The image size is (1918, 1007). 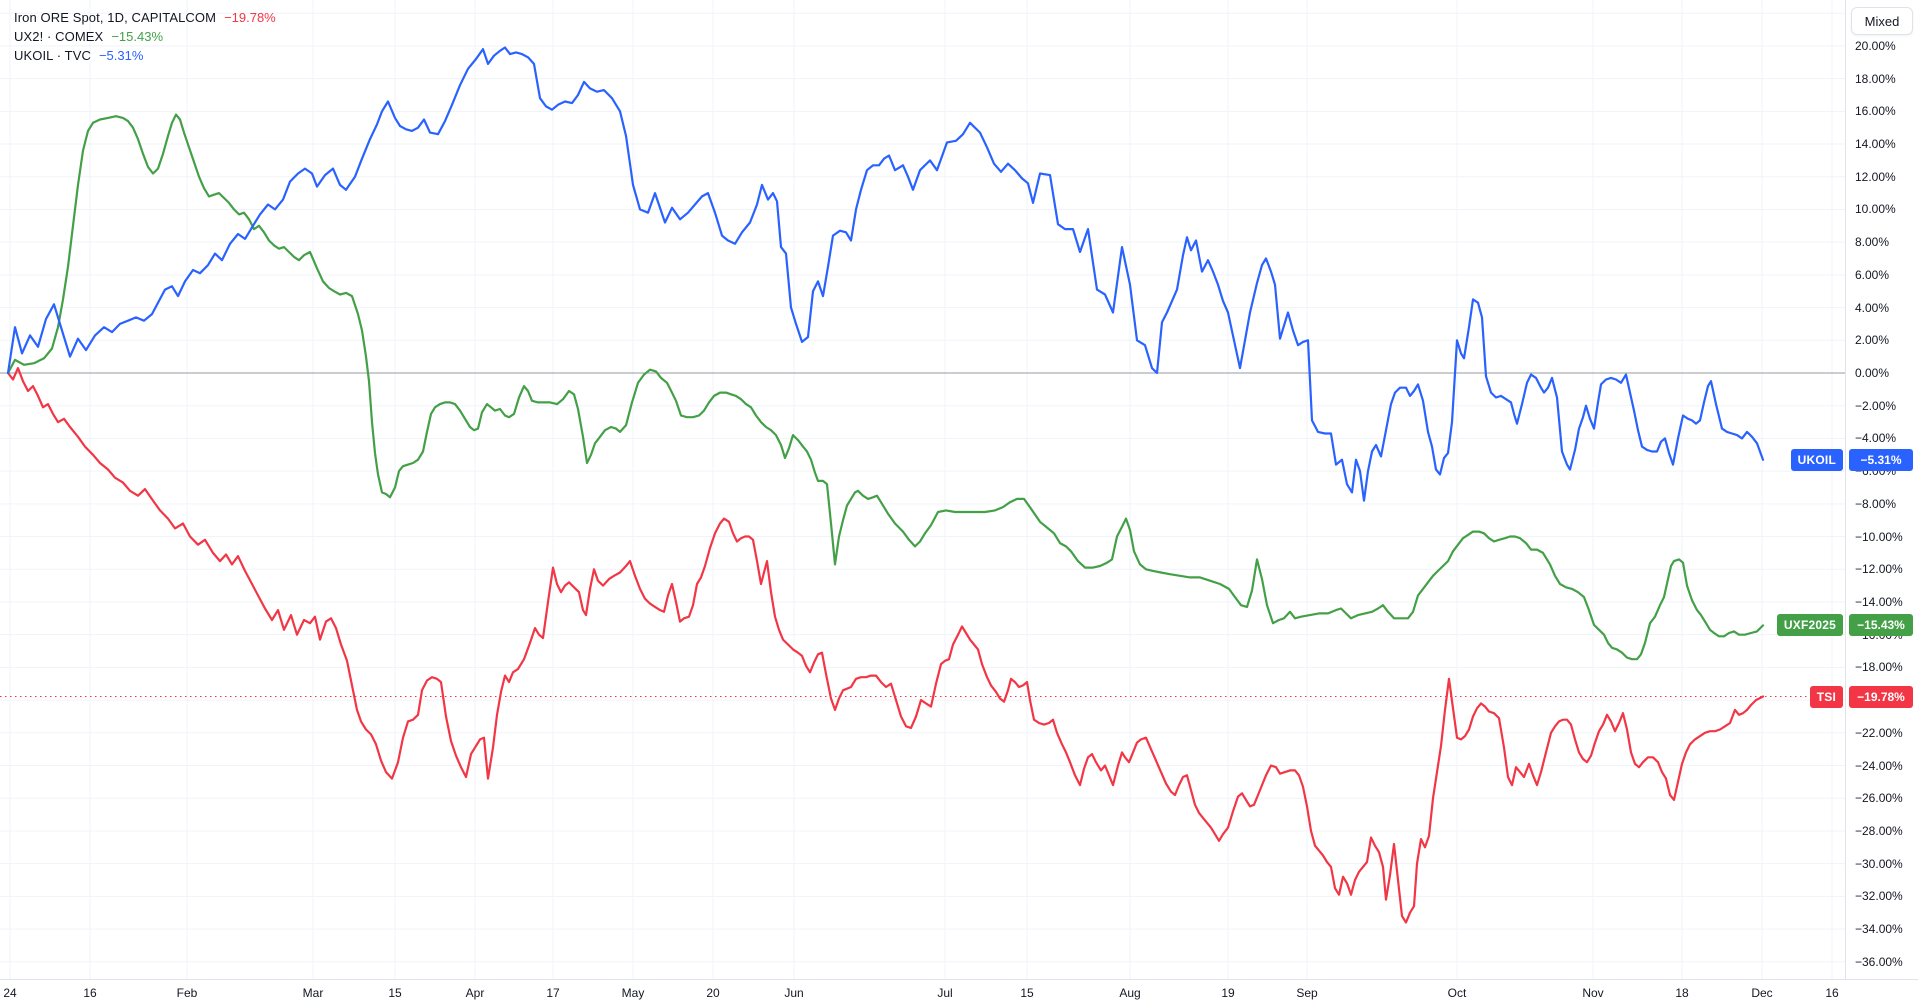 What do you see at coordinates (1875, 176) in the screenshot?
I see `price-tick-label: 12.00%` at bounding box center [1875, 176].